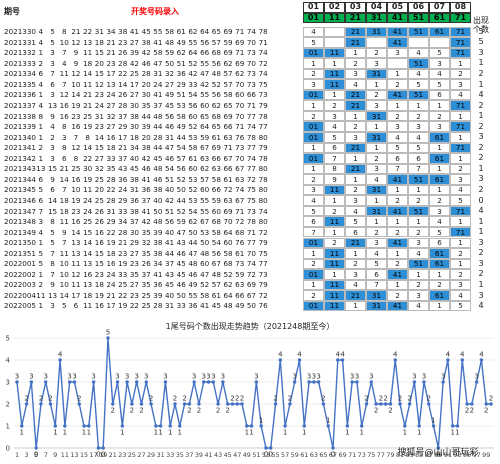 Image resolution: width=500 pixels, height=464 pixels. What do you see at coordinates (27, 455) in the screenshot?
I see `x-tick-label: 3` at bounding box center [27, 455].